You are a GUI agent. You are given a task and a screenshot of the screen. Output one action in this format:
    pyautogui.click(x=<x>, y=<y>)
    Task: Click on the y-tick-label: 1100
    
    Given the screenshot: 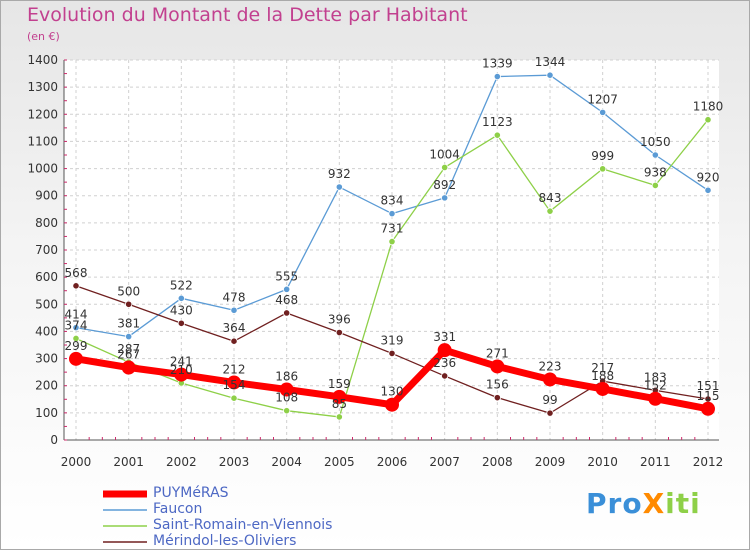 What is the action you would take?
    pyautogui.click(x=42, y=141)
    